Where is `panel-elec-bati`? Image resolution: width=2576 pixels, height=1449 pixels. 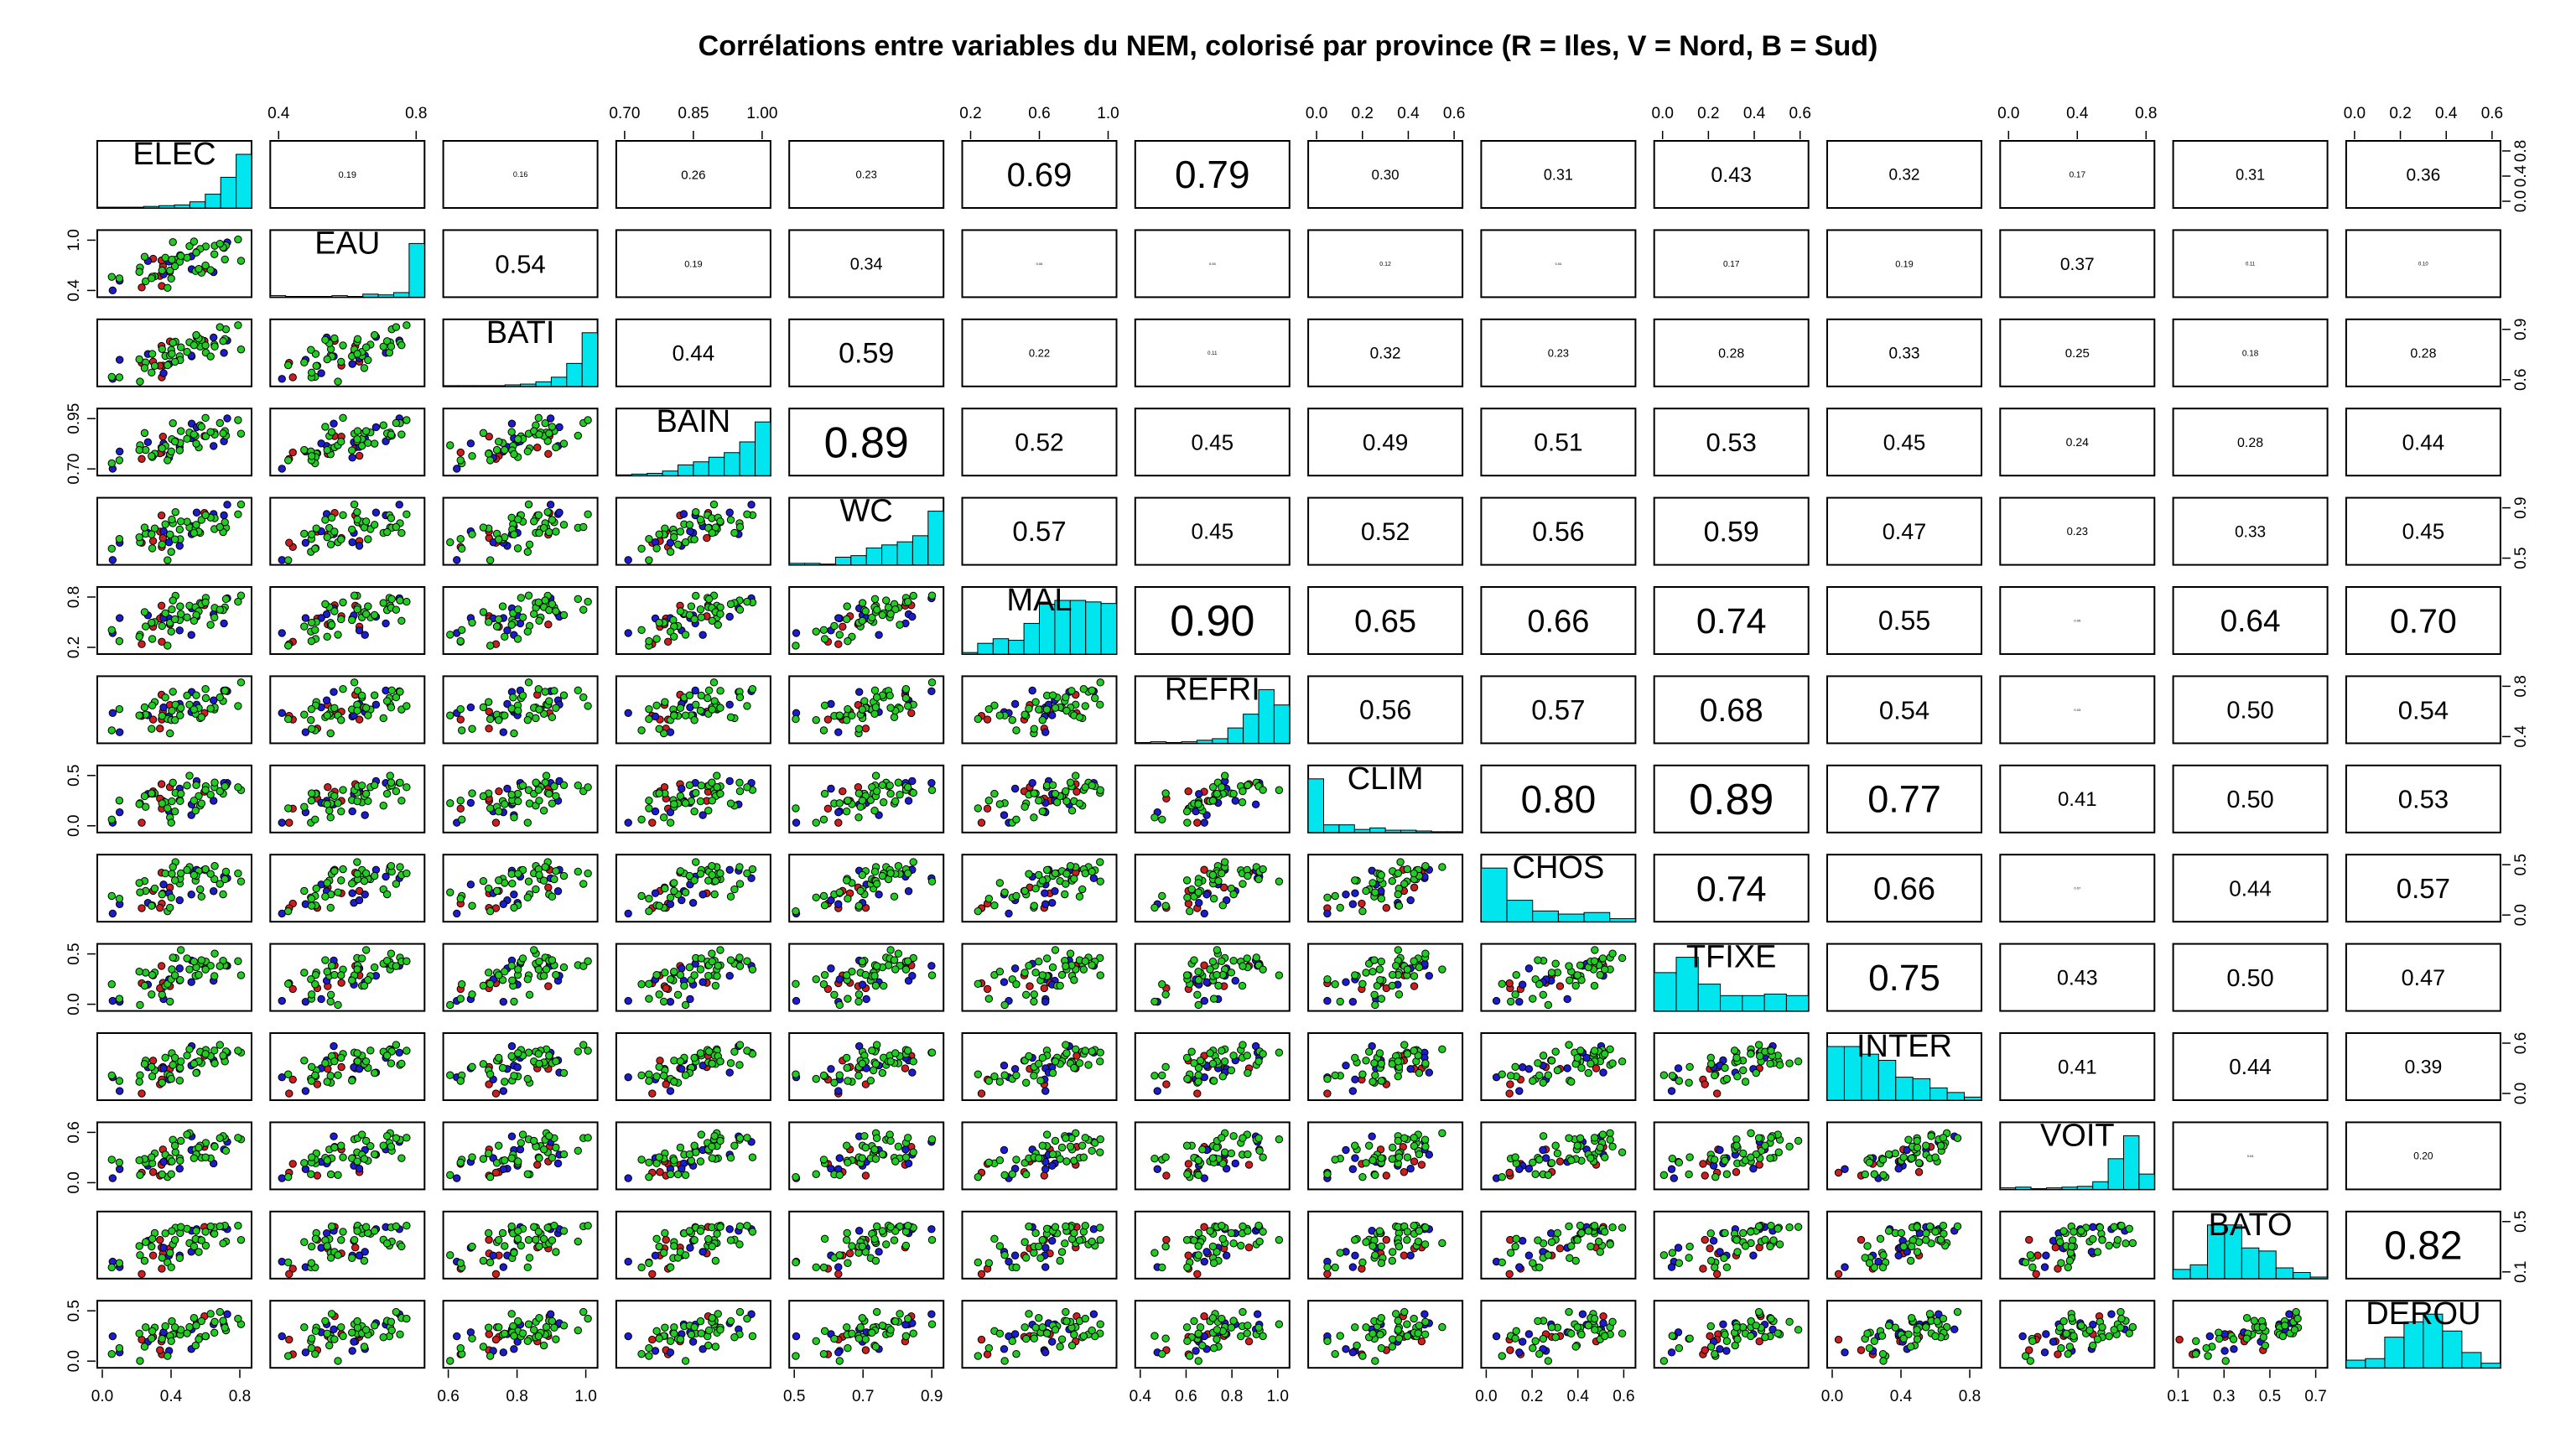 panel-elec-bati is located at coordinates (520, 174).